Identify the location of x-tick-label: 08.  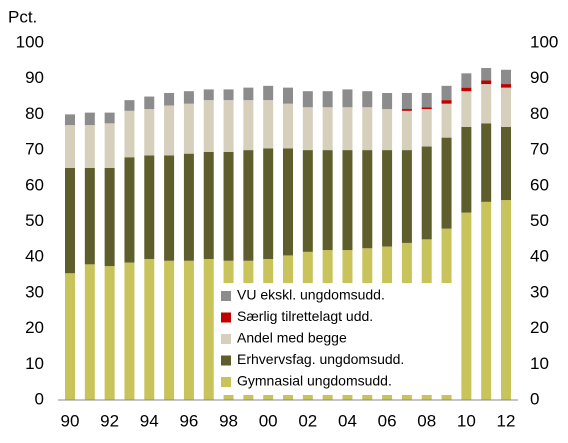
(426, 420).